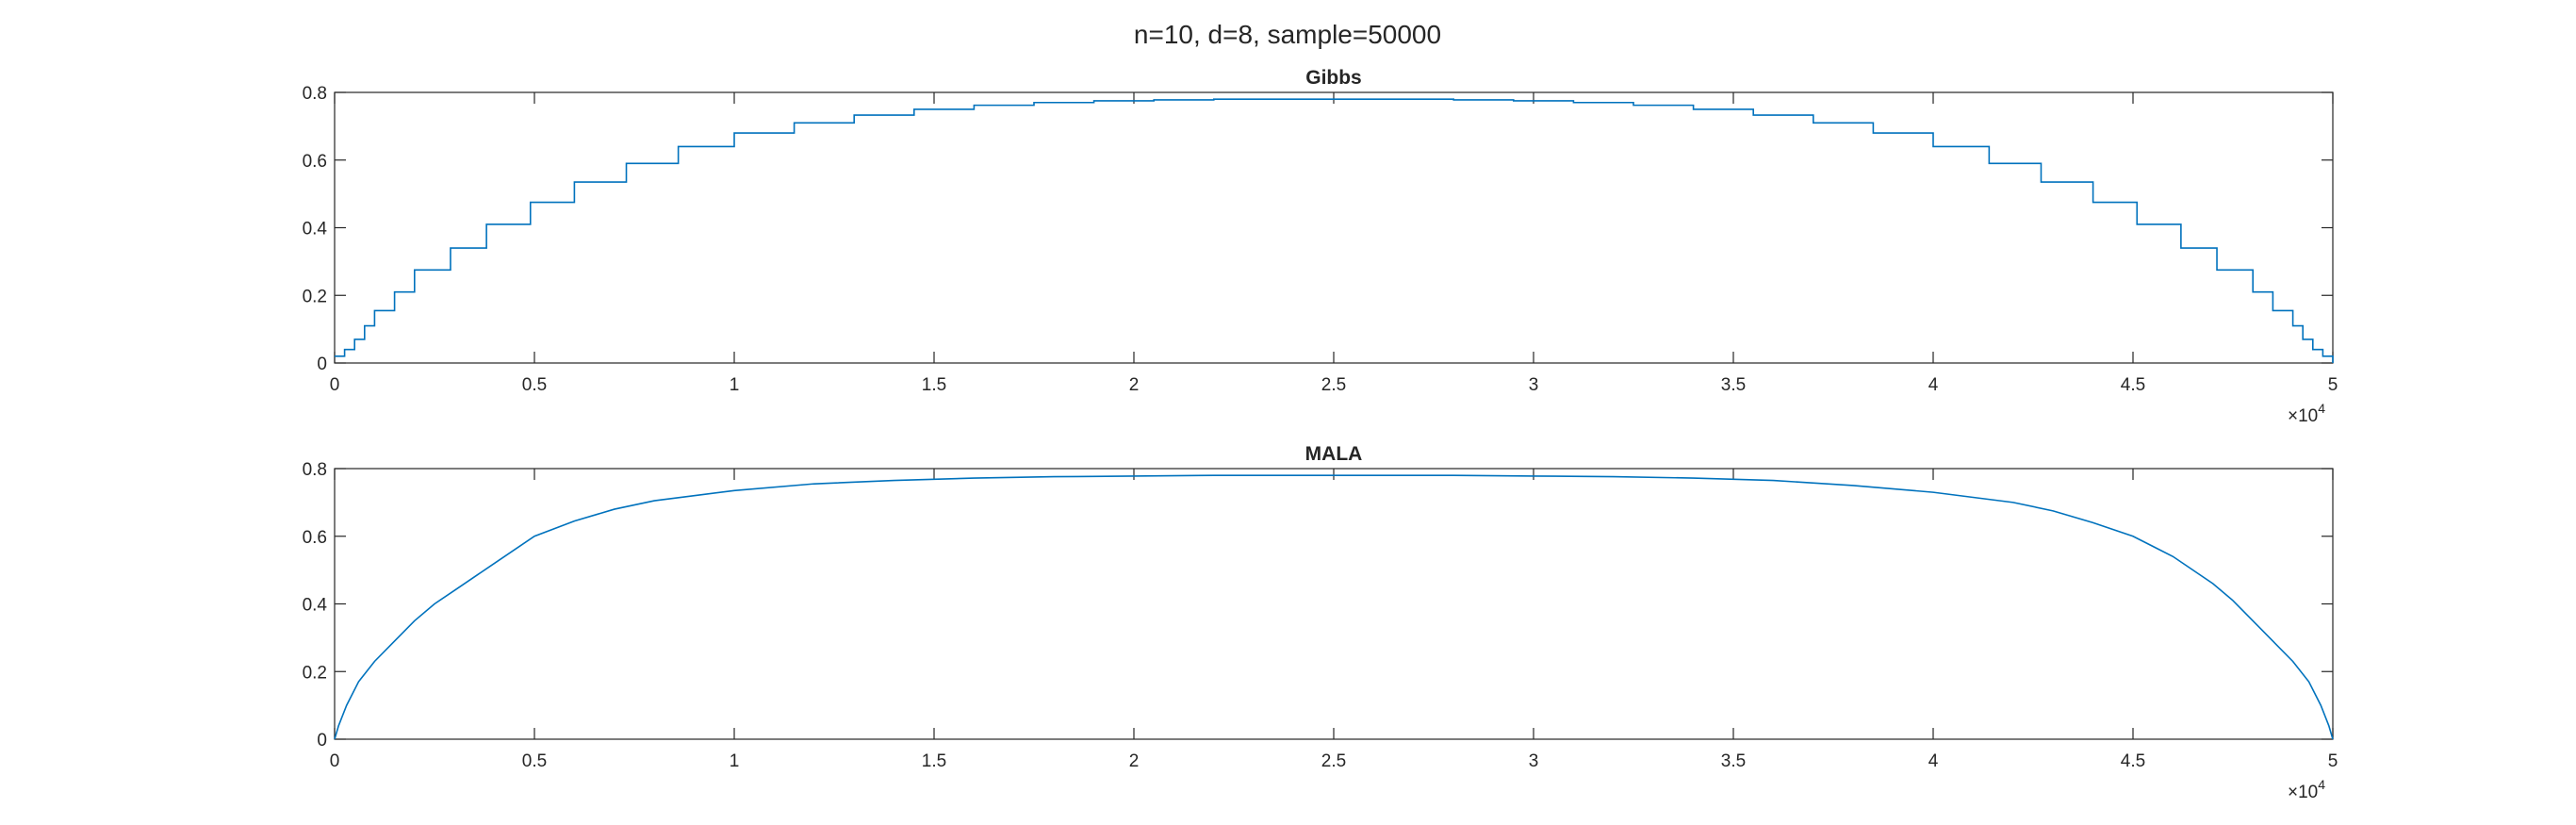  What do you see at coordinates (1333, 78) in the screenshot?
I see `axes-title-gibbs: Gibbs` at bounding box center [1333, 78].